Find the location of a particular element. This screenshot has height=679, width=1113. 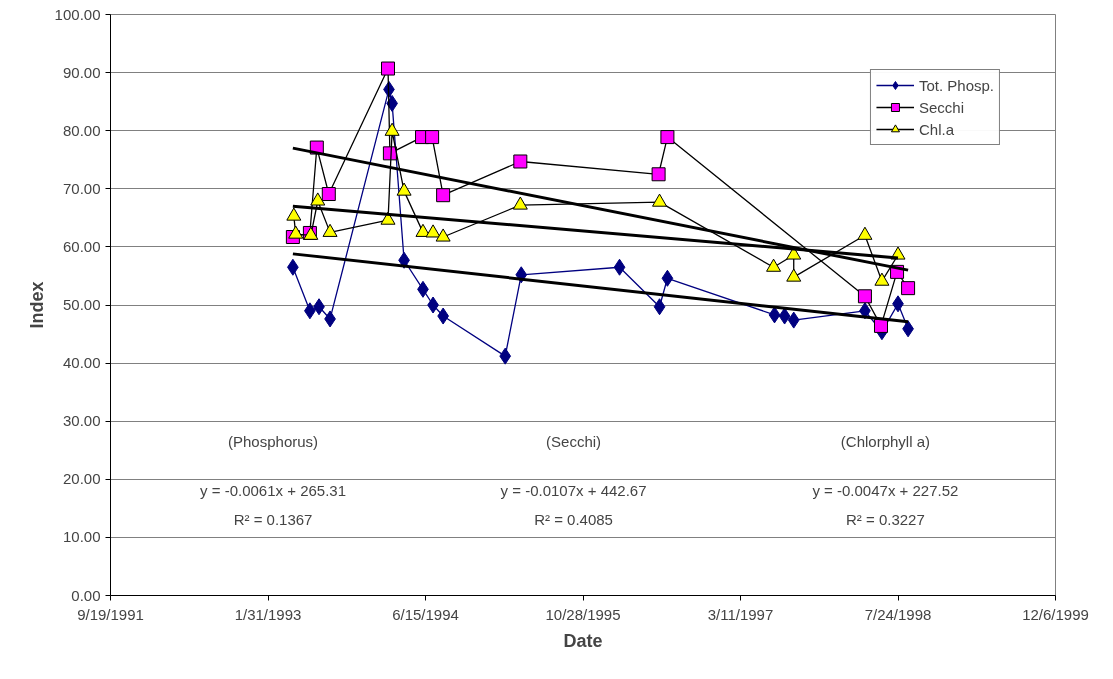

y-tick-label: 60.00 is located at coordinates (81, 246).